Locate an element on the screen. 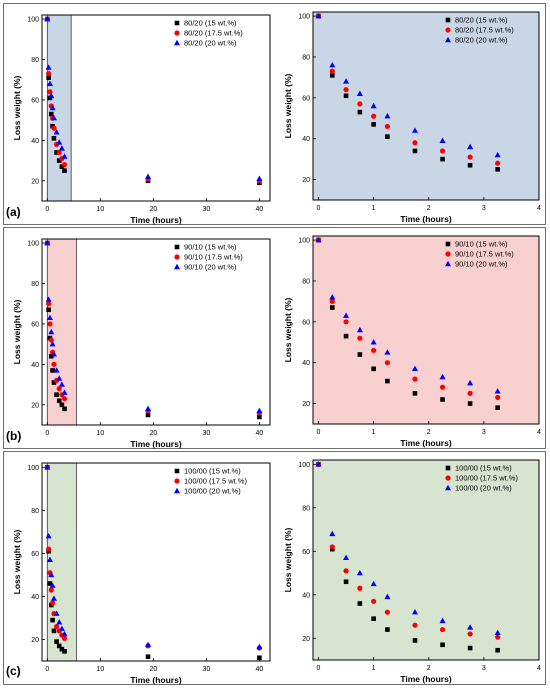 This screenshot has height=688, width=550. legend-label: 100/00 (20 wt.%) is located at coordinates (212, 491).